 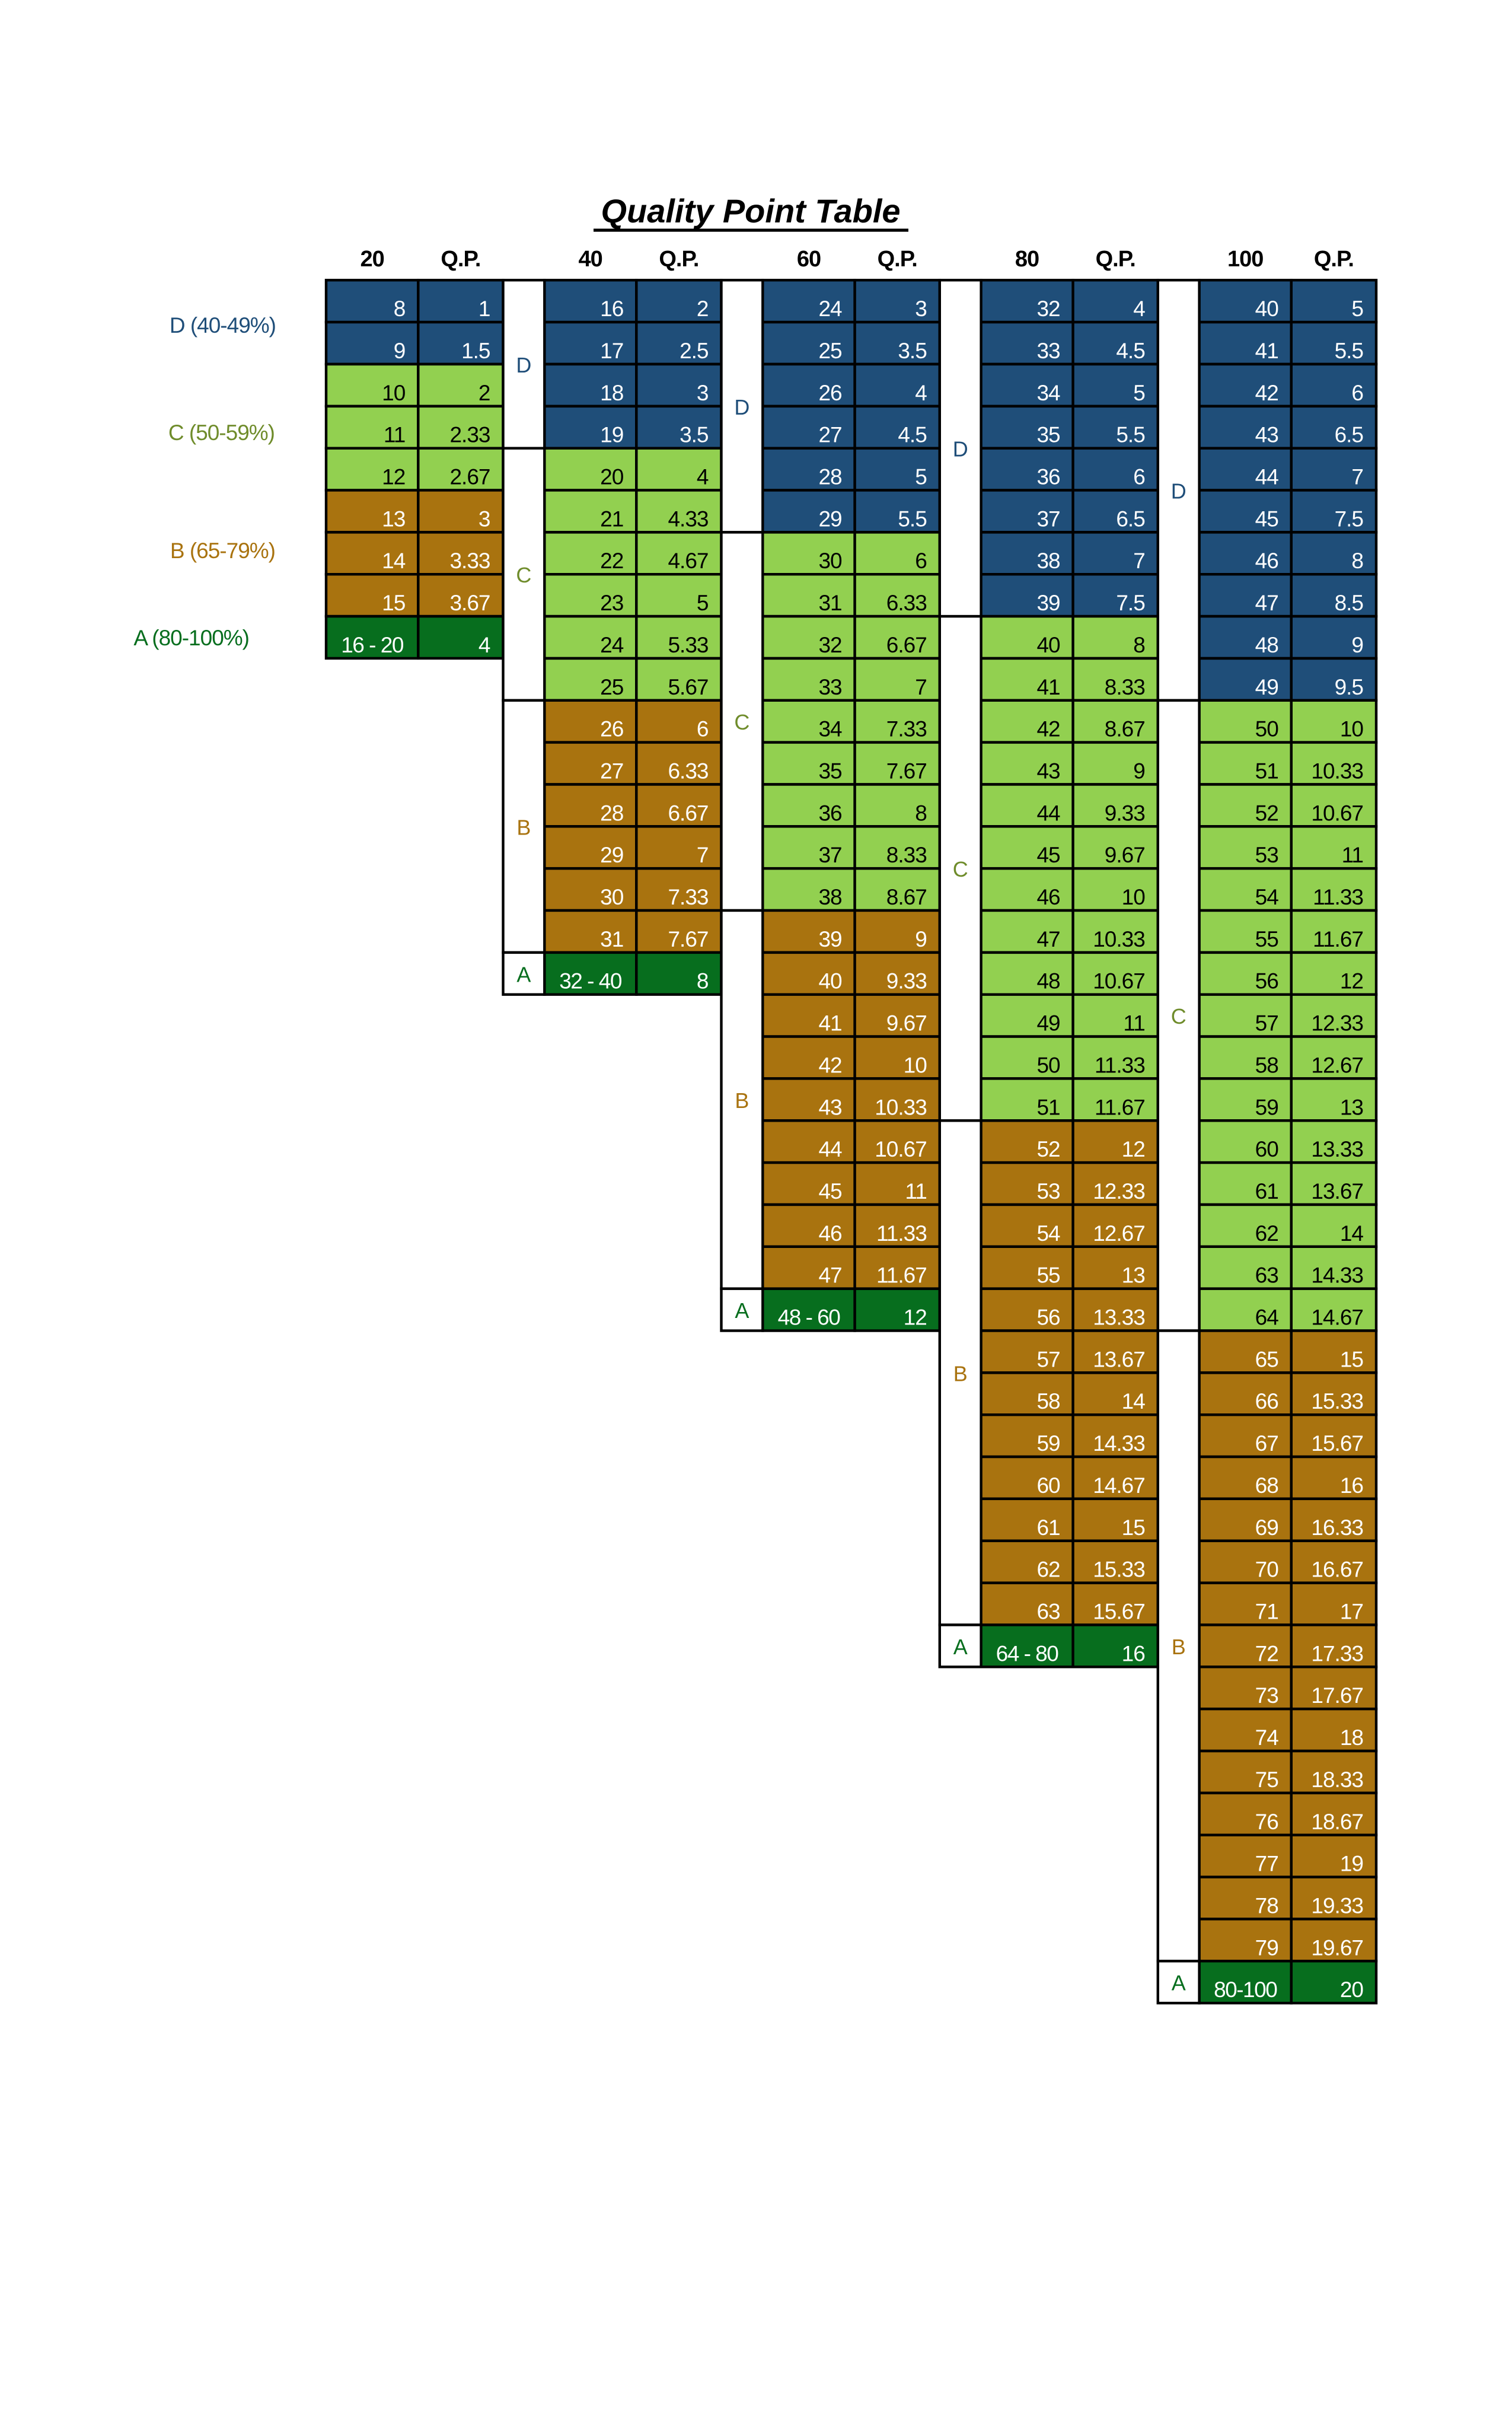 What do you see at coordinates (1267, 939) in the screenshot?
I see `svg-text: 55` at bounding box center [1267, 939].